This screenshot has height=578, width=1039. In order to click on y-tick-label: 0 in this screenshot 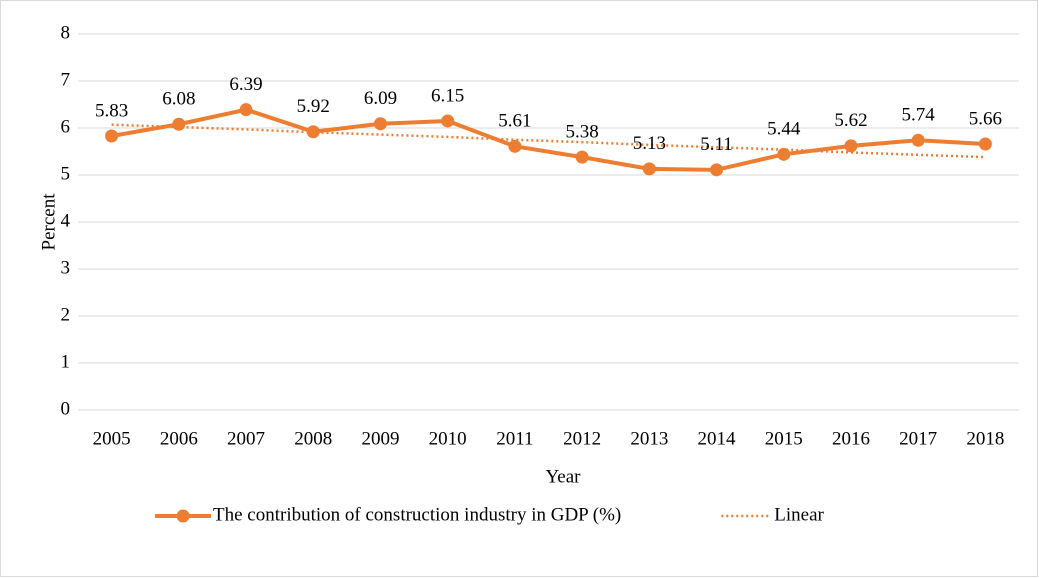, I will do `click(66, 408)`.